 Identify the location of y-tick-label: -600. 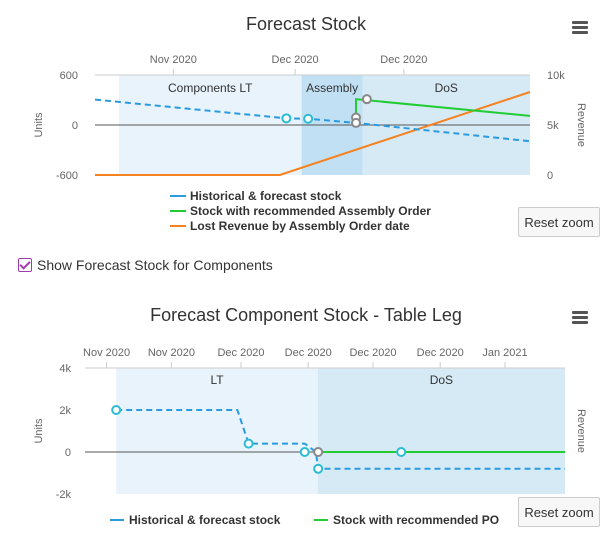
(67, 176).